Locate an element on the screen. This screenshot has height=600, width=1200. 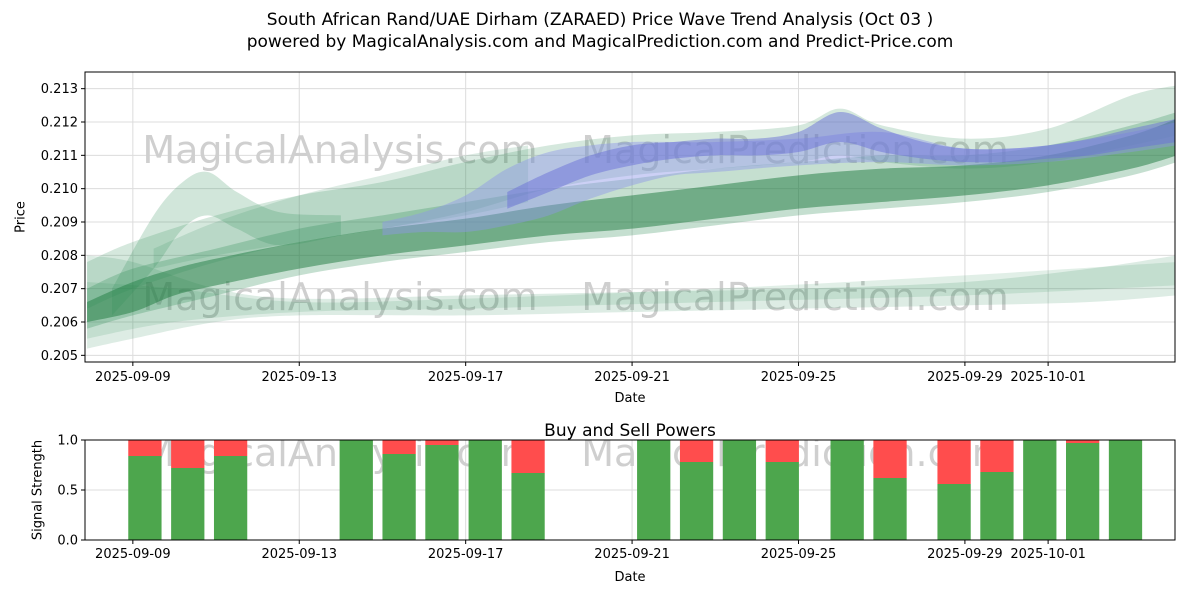
y-tick-label: 0.205 is located at coordinates (59, 356).